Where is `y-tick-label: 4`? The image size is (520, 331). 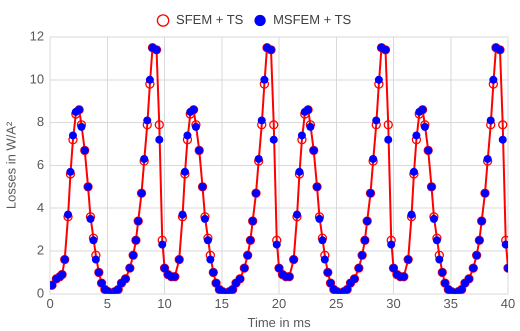
y-tick-label: 4 is located at coordinates (40, 207).